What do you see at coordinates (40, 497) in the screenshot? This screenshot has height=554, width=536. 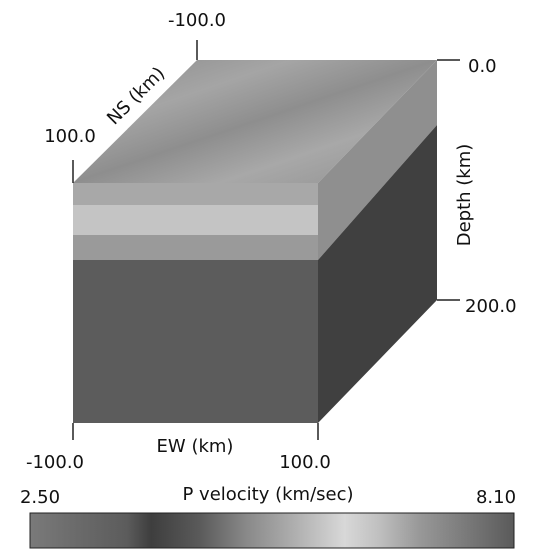 I see `colorbar-min: 2.50` at bounding box center [40, 497].